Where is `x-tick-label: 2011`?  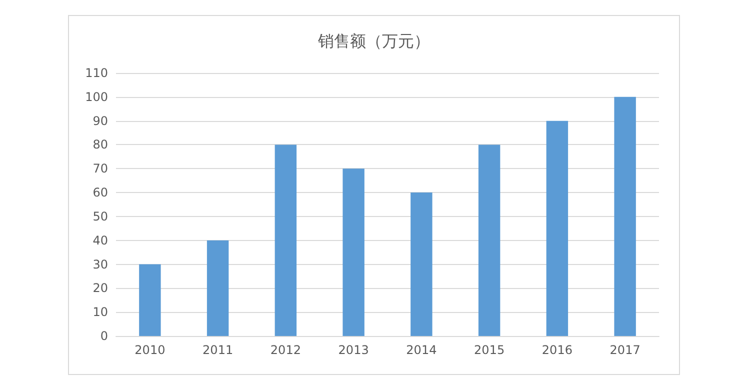
x-tick-label: 2011 is located at coordinates (218, 350).